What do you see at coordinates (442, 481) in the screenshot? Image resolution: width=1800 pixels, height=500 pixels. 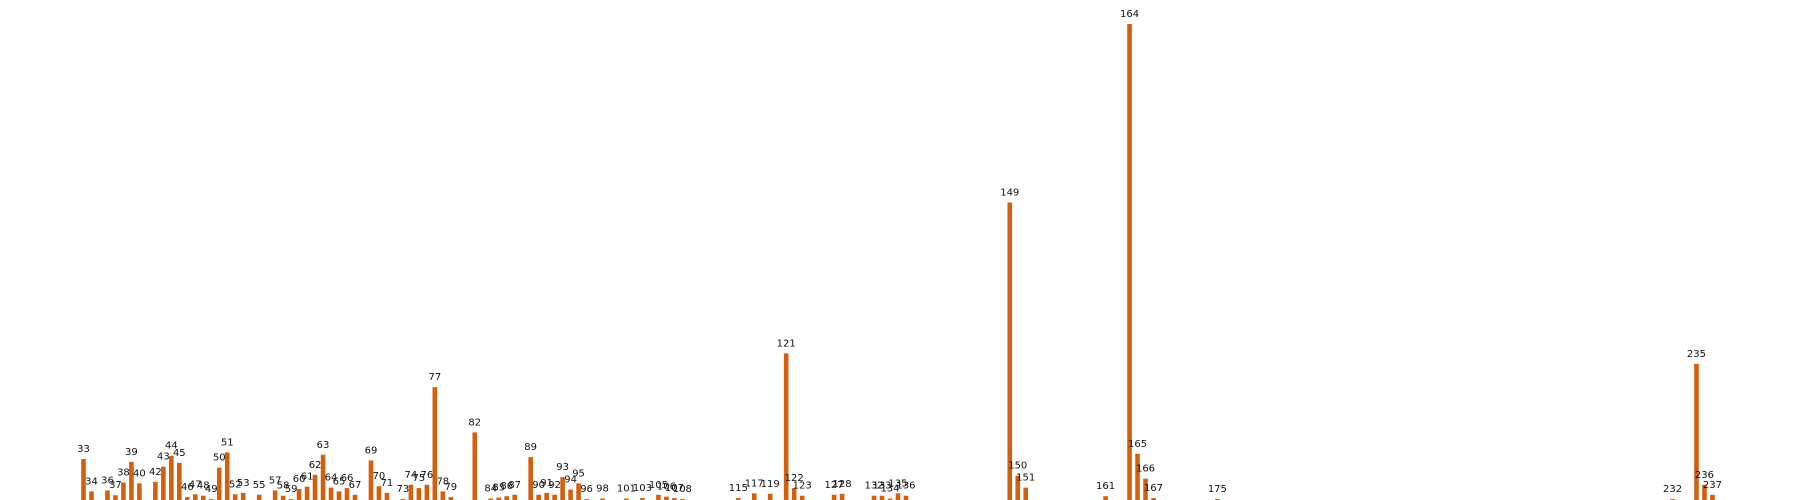 I see `bar-label-78: 78` at bounding box center [442, 481].